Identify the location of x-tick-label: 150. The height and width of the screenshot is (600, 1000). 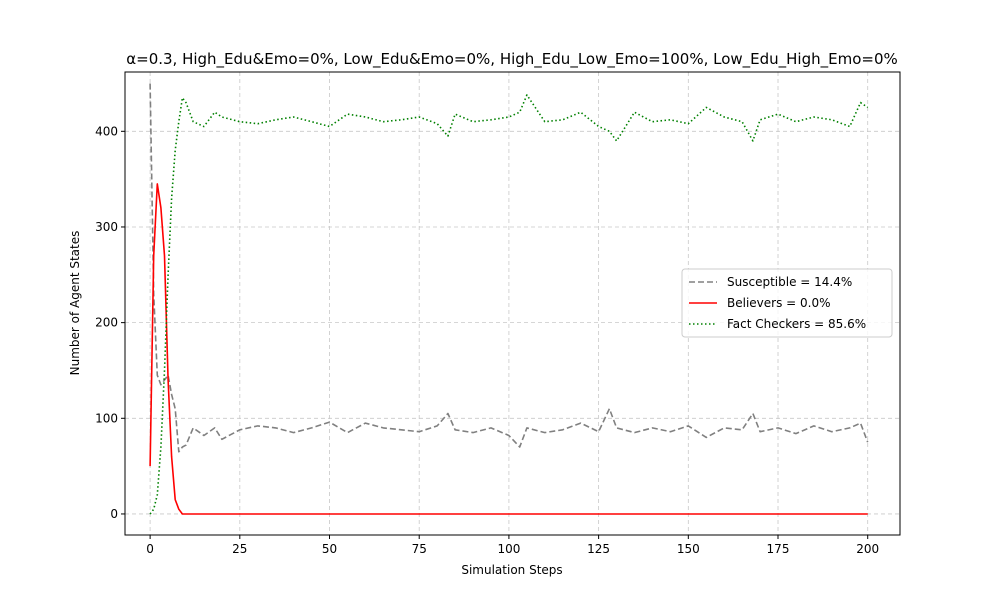
(688, 549).